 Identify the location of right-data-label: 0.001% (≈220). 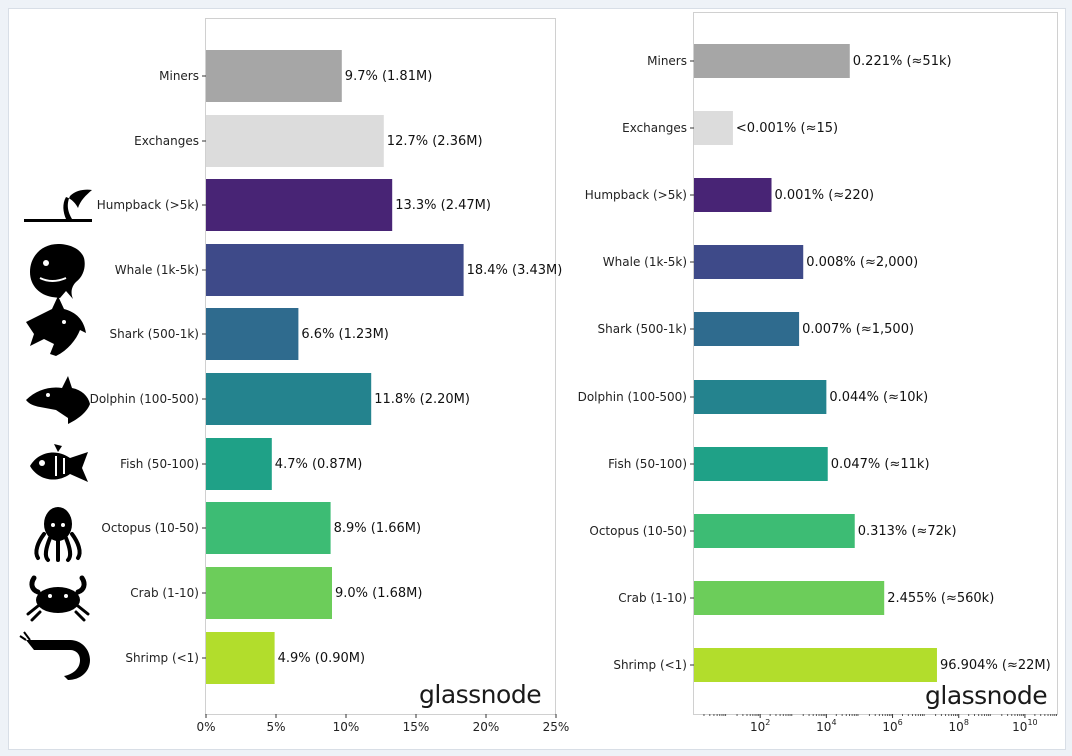
(825, 195).